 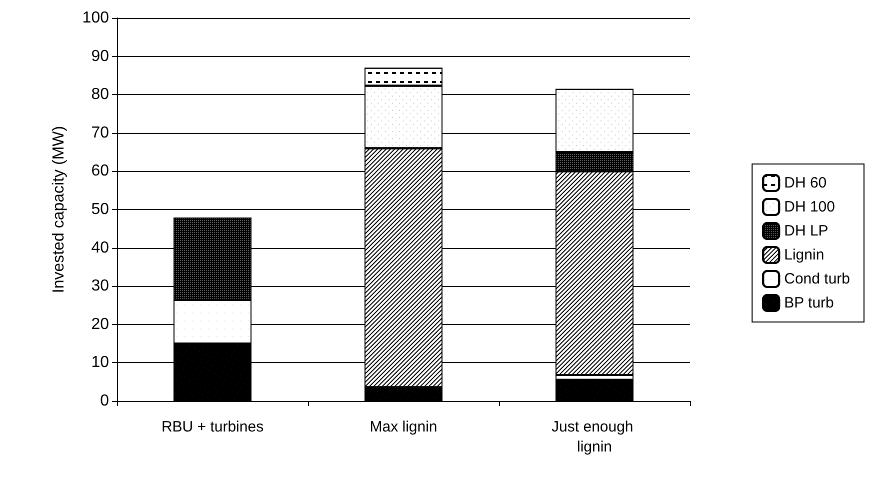 What do you see at coordinates (404, 427) in the screenshot?
I see `x-tick-label: Max lignin` at bounding box center [404, 427].